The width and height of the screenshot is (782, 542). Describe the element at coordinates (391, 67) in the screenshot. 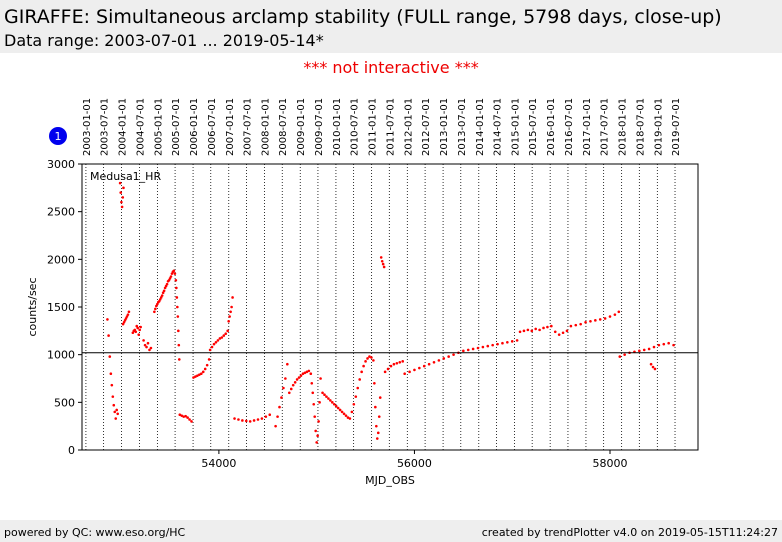

I see `not-interactive-notice: *** not interactive ***` at that location.